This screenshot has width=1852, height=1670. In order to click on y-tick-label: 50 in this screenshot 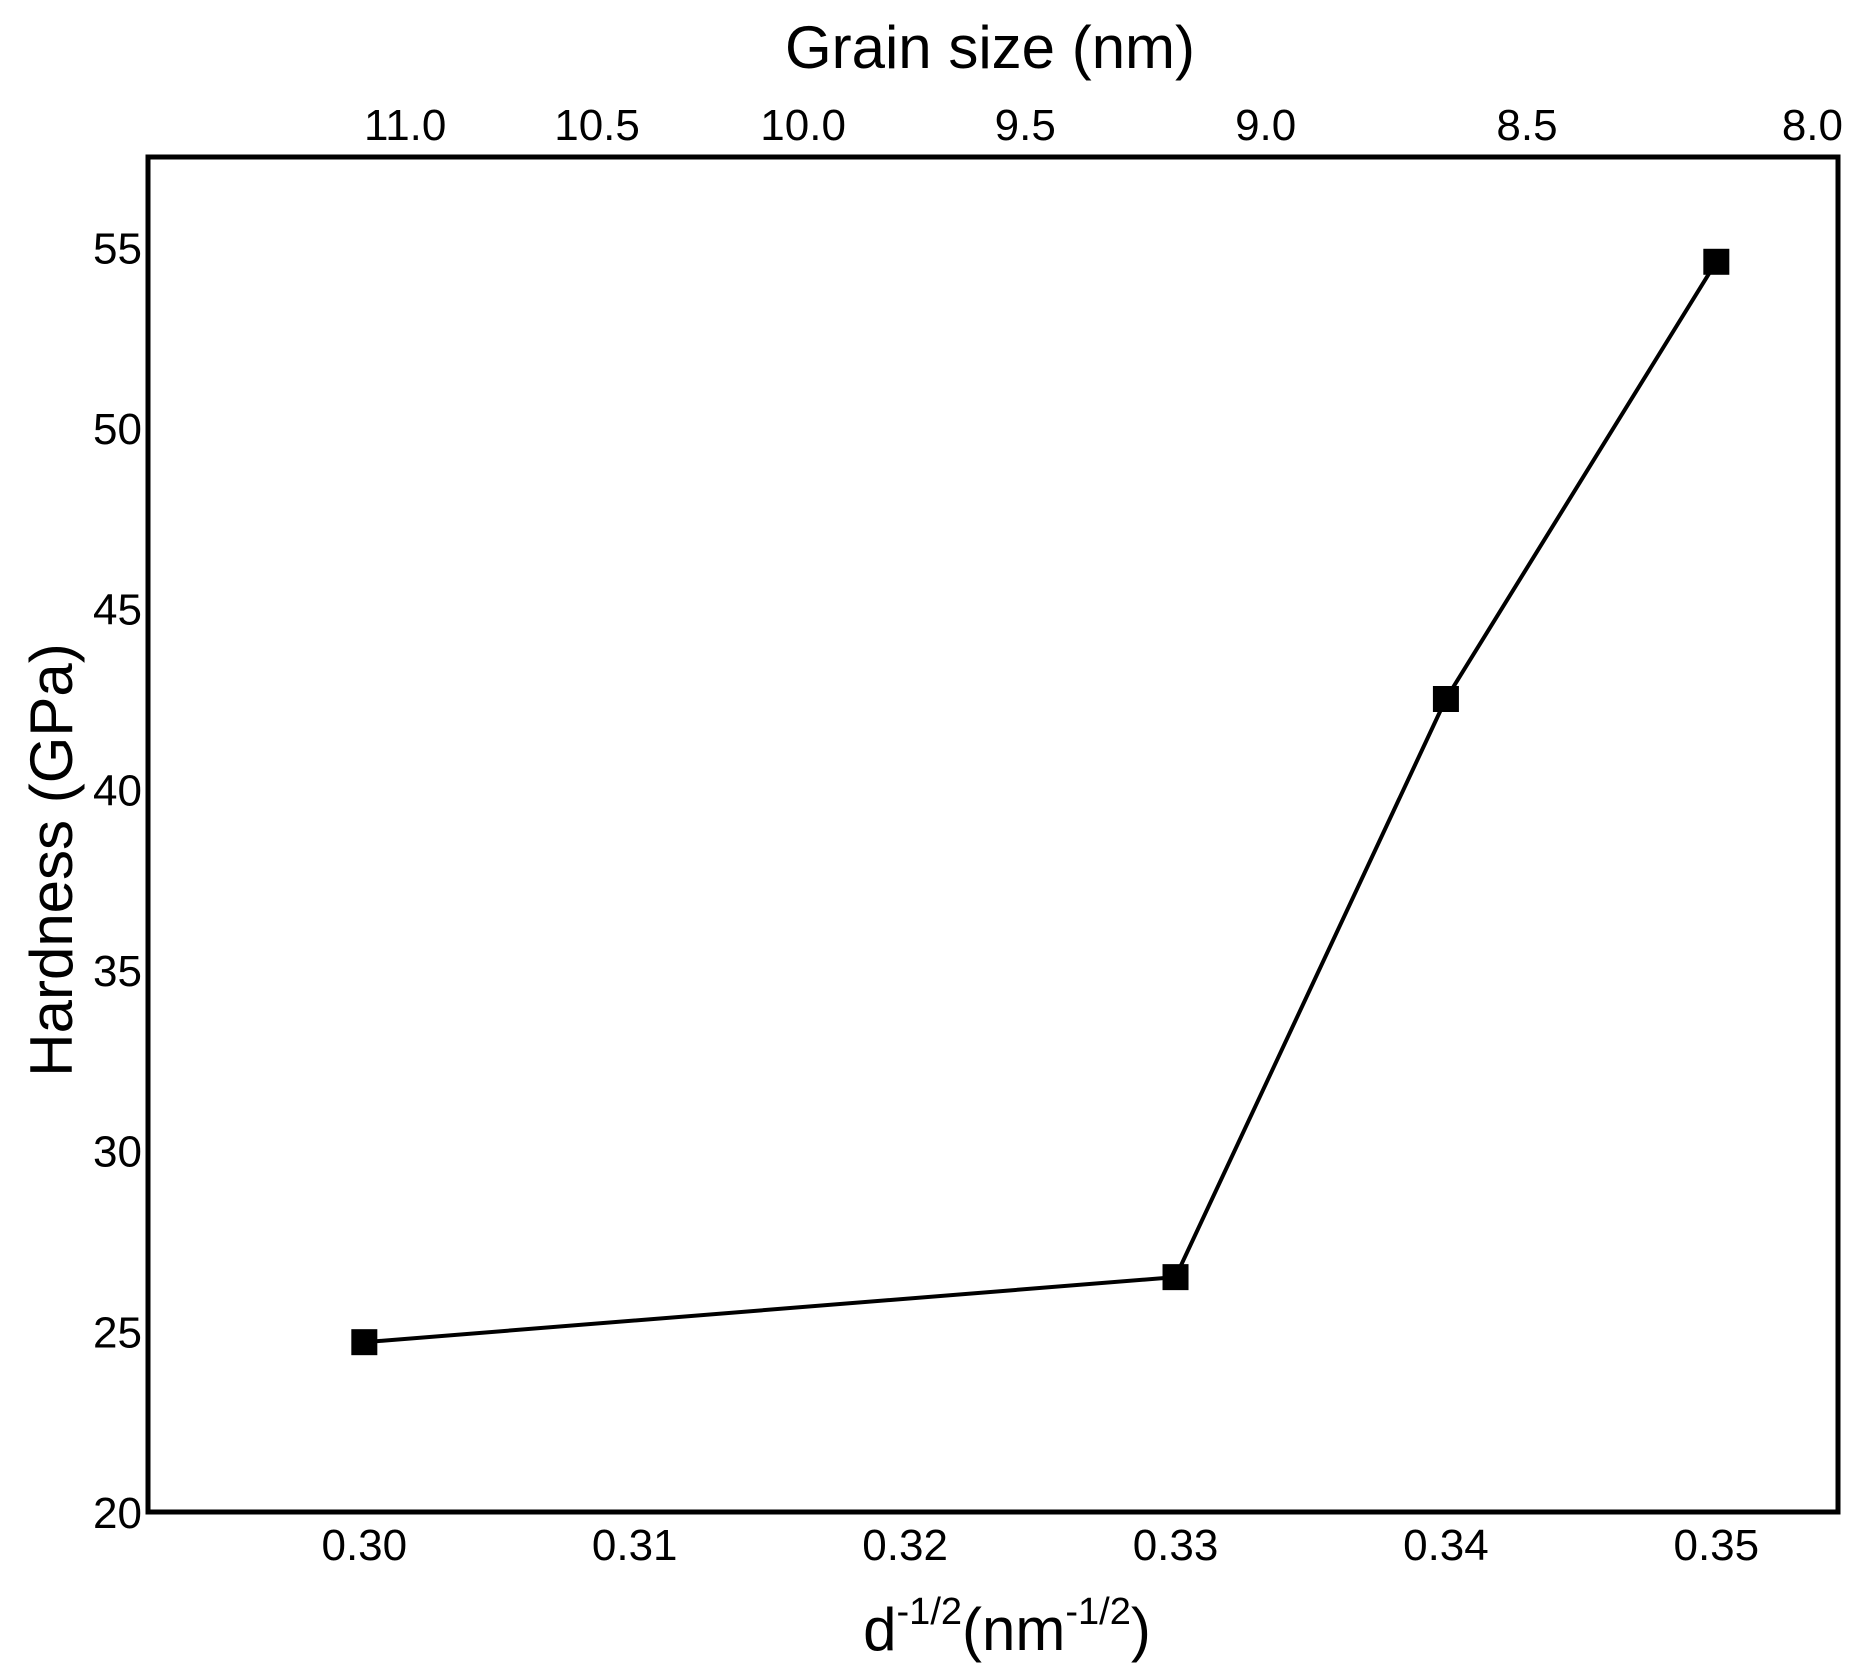, I will do `click(117, 429)`.